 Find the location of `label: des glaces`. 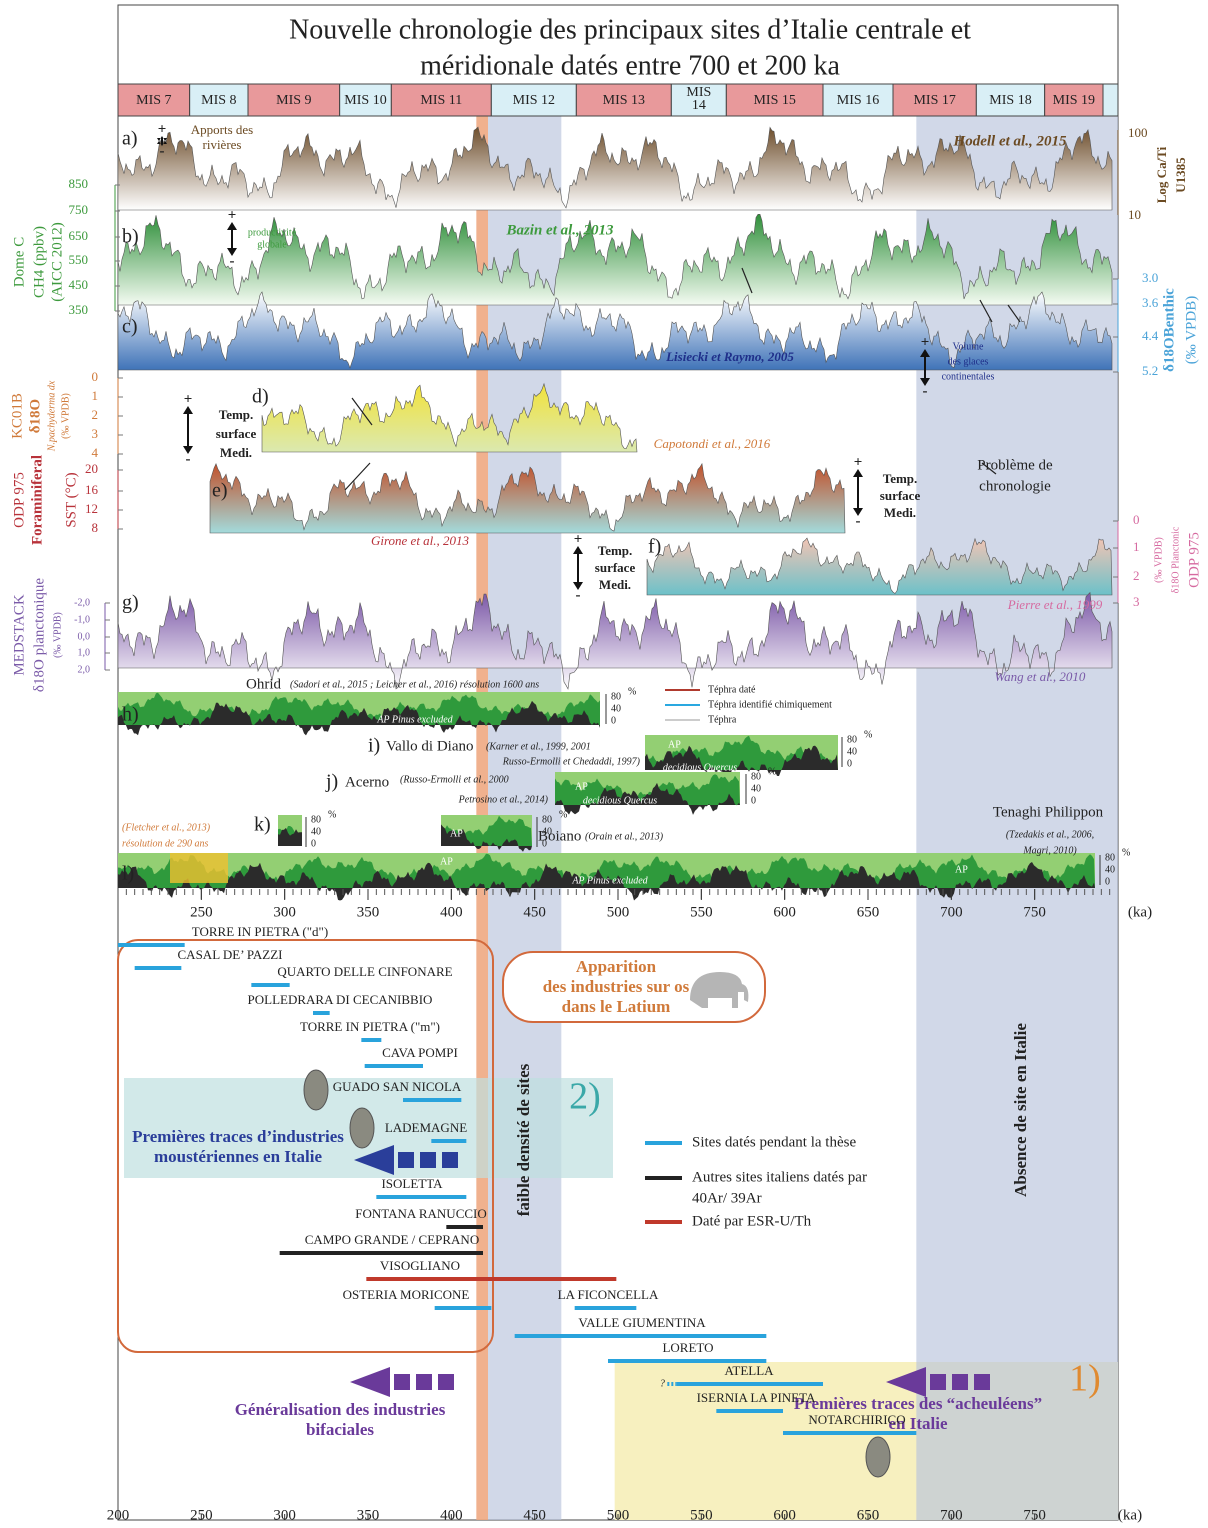

label: des glaces is located at coordinates (968, 361).